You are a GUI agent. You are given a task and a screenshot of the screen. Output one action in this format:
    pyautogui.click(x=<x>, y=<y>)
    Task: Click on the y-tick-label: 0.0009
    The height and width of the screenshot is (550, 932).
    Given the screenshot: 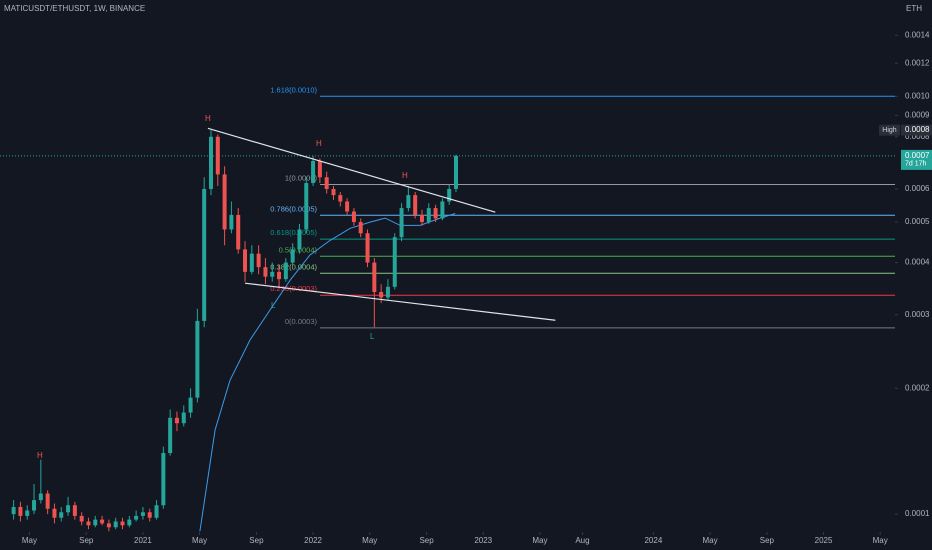 What is the action you would take?
    pyautogui.click(x=917, y=115)
    